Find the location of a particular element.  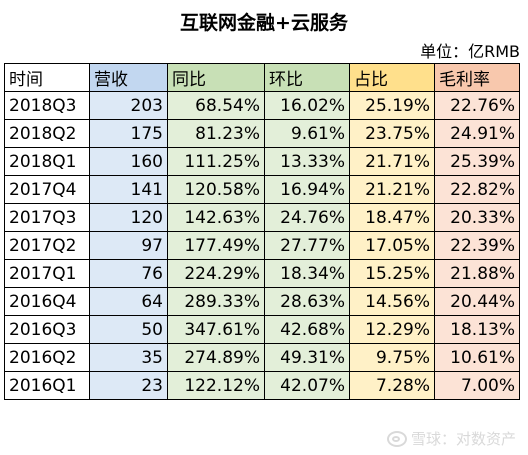

cell-share: 21.71% is located at coordinates (392, 161).